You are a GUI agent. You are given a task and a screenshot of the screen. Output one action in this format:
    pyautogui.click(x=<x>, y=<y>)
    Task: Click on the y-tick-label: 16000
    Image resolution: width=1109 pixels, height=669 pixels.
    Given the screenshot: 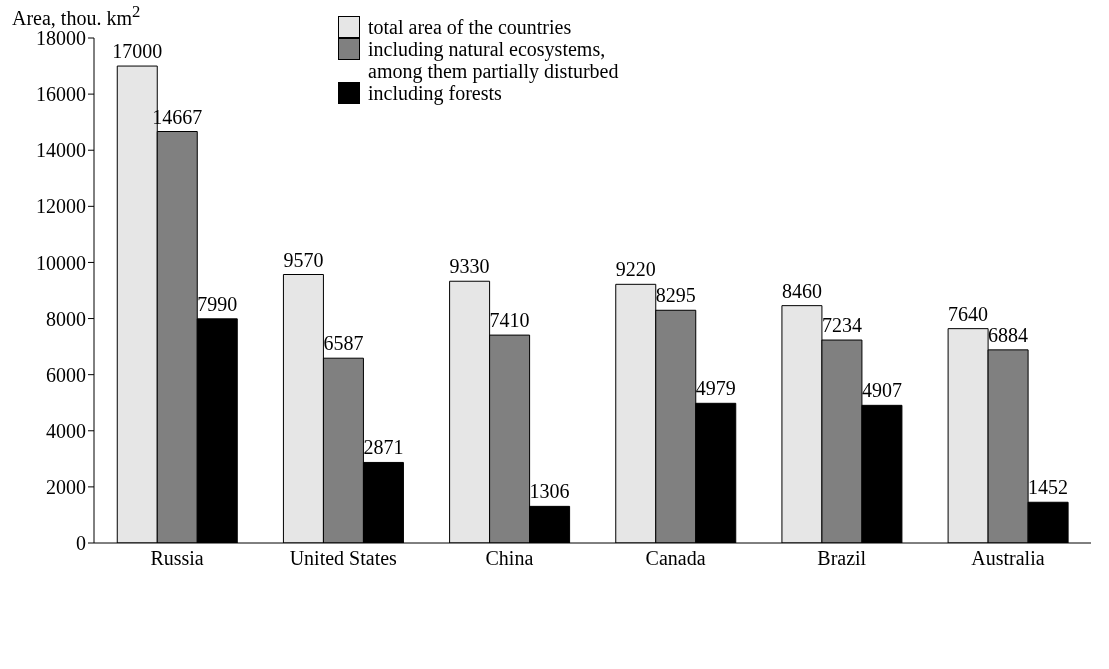 What is the action you would take?
    pyautogui.click(x=61, y=94)
    